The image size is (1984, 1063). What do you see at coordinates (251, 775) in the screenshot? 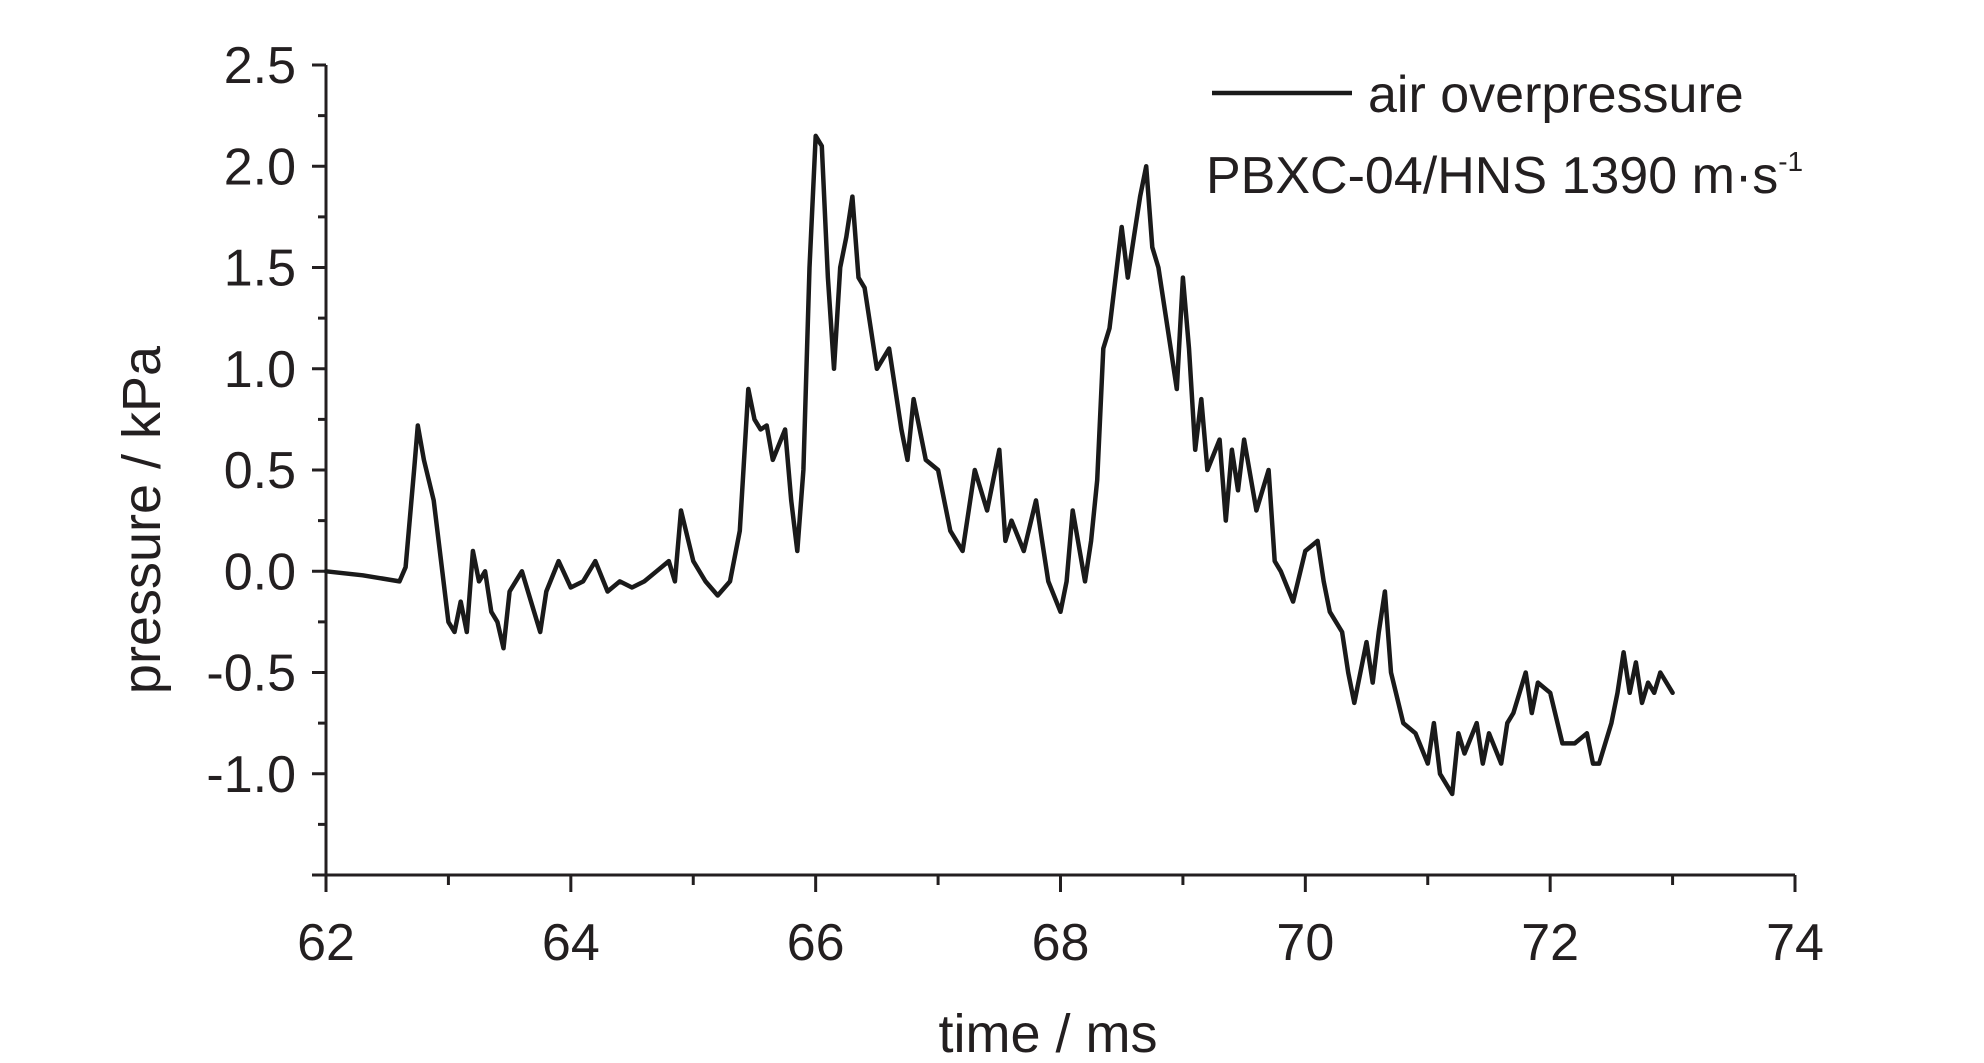
I see `y-tick-label: -1.0` at bounding box center [251, 775].